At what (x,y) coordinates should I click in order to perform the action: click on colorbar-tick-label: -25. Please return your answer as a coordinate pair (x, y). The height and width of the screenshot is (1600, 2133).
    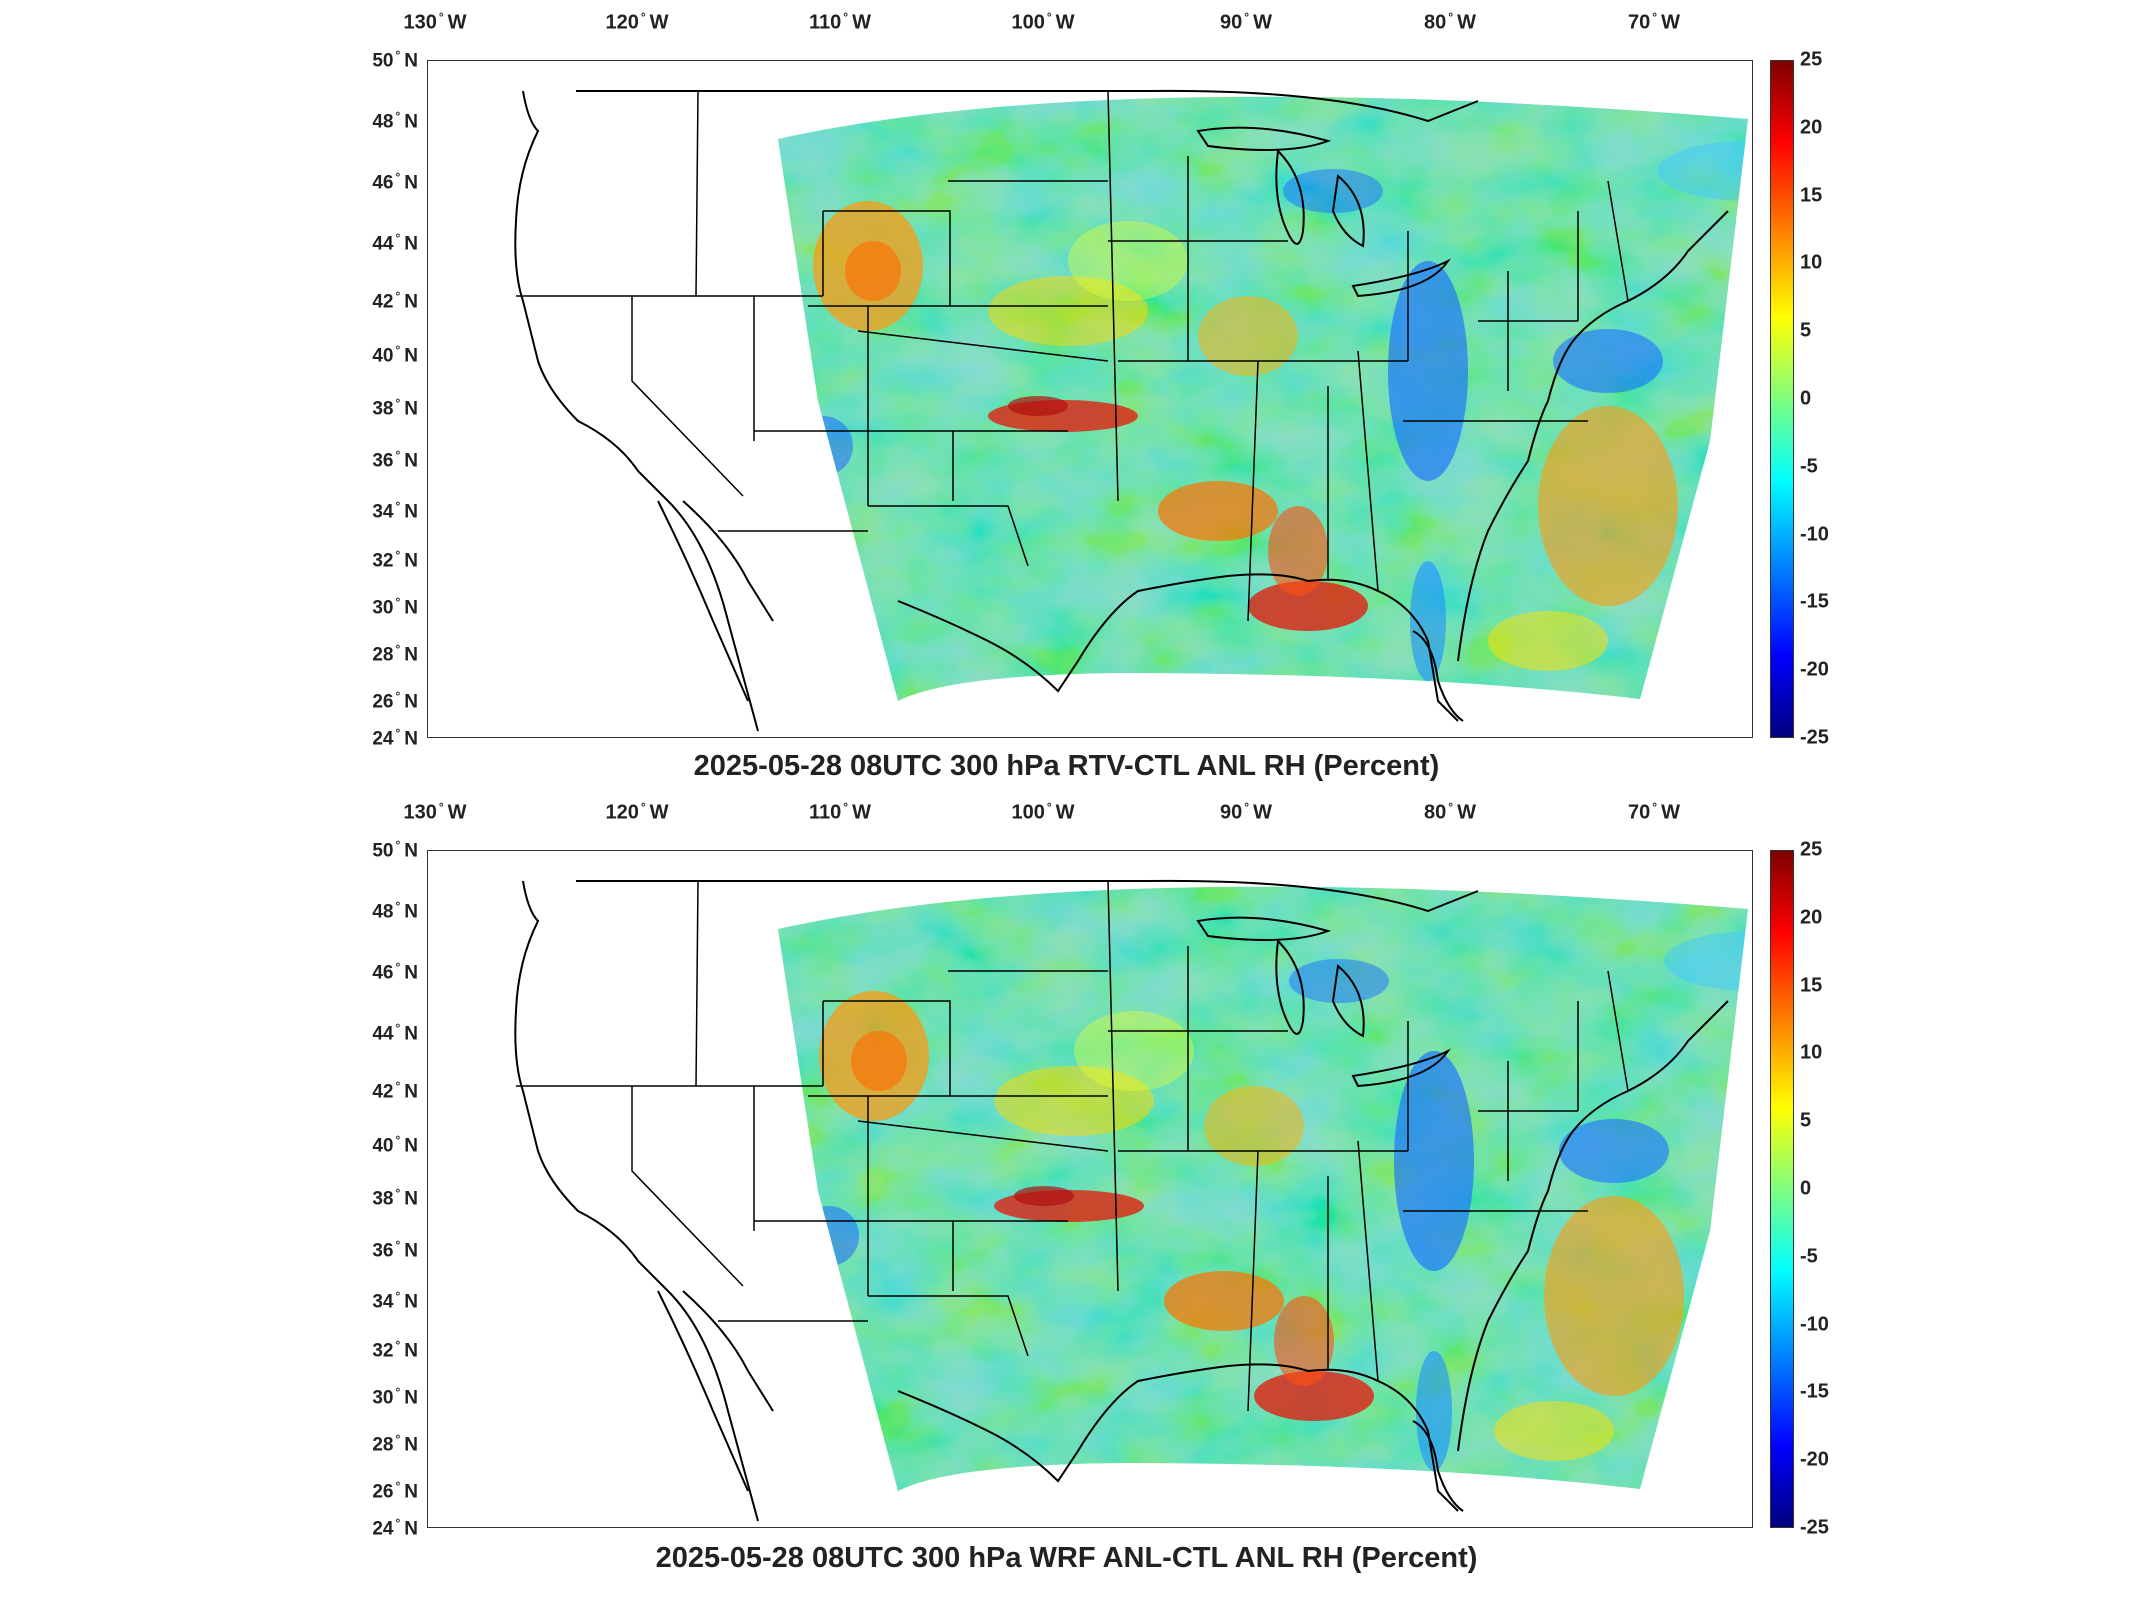
    Looking at the image, I should click on (1814, 737).